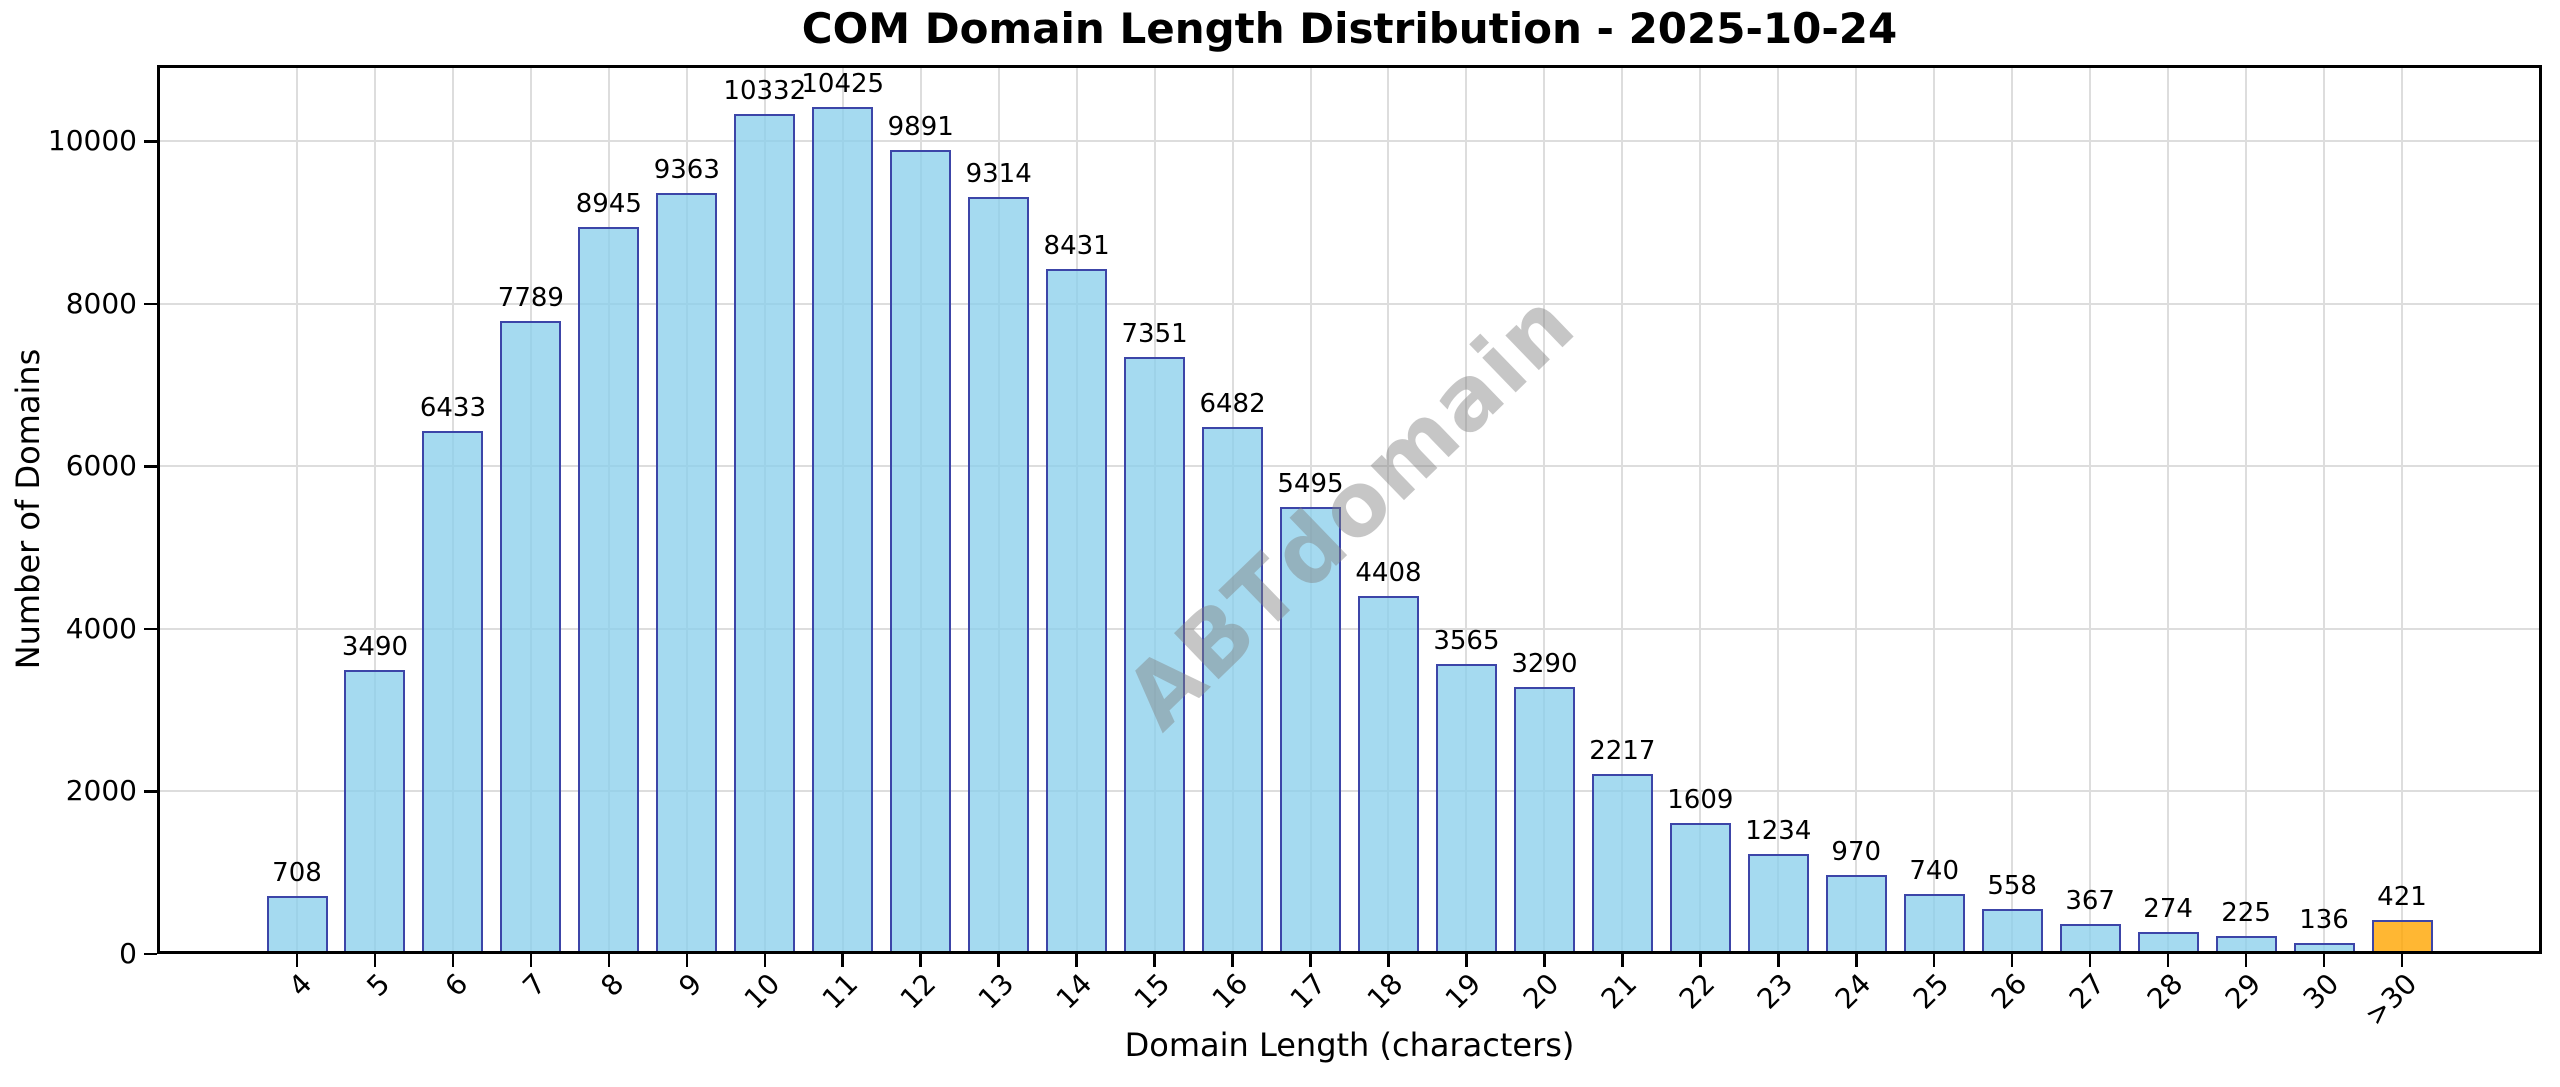 This screenshot has width=2560, height=1087. Describe the element at coordinates (530, 298) in the screenshot. I see `bar-value-label: 7789` at that location.